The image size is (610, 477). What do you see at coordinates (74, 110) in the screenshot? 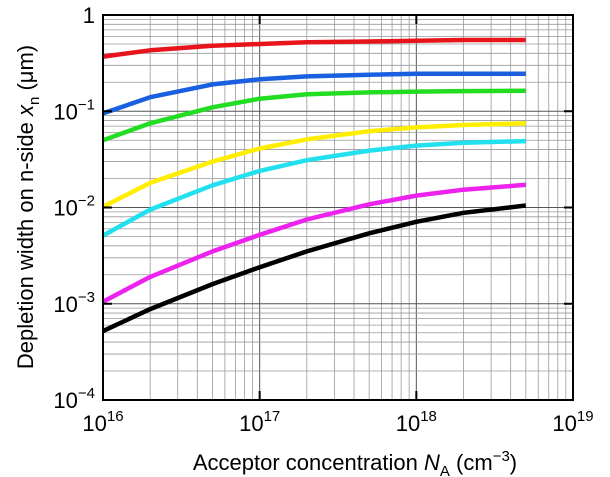
I see `y-tick-label: 10⁻¹` at bounding box center [74, 110].